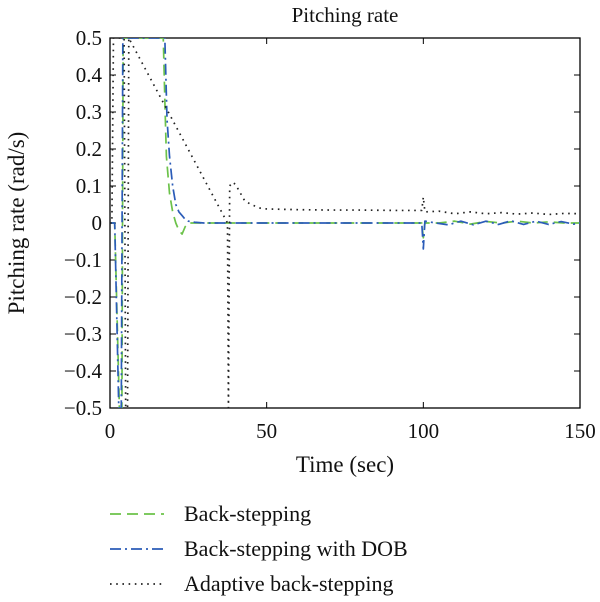  I want to click on y-tick-label: 0.4, so click(89, 75).